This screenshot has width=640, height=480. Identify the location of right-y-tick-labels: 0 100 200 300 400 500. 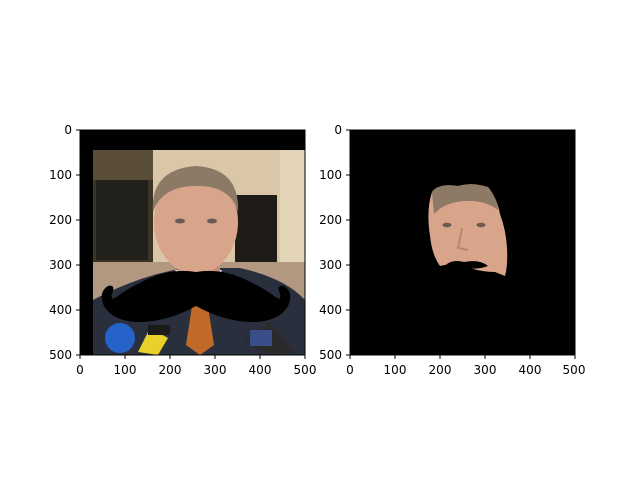
(330, 242).